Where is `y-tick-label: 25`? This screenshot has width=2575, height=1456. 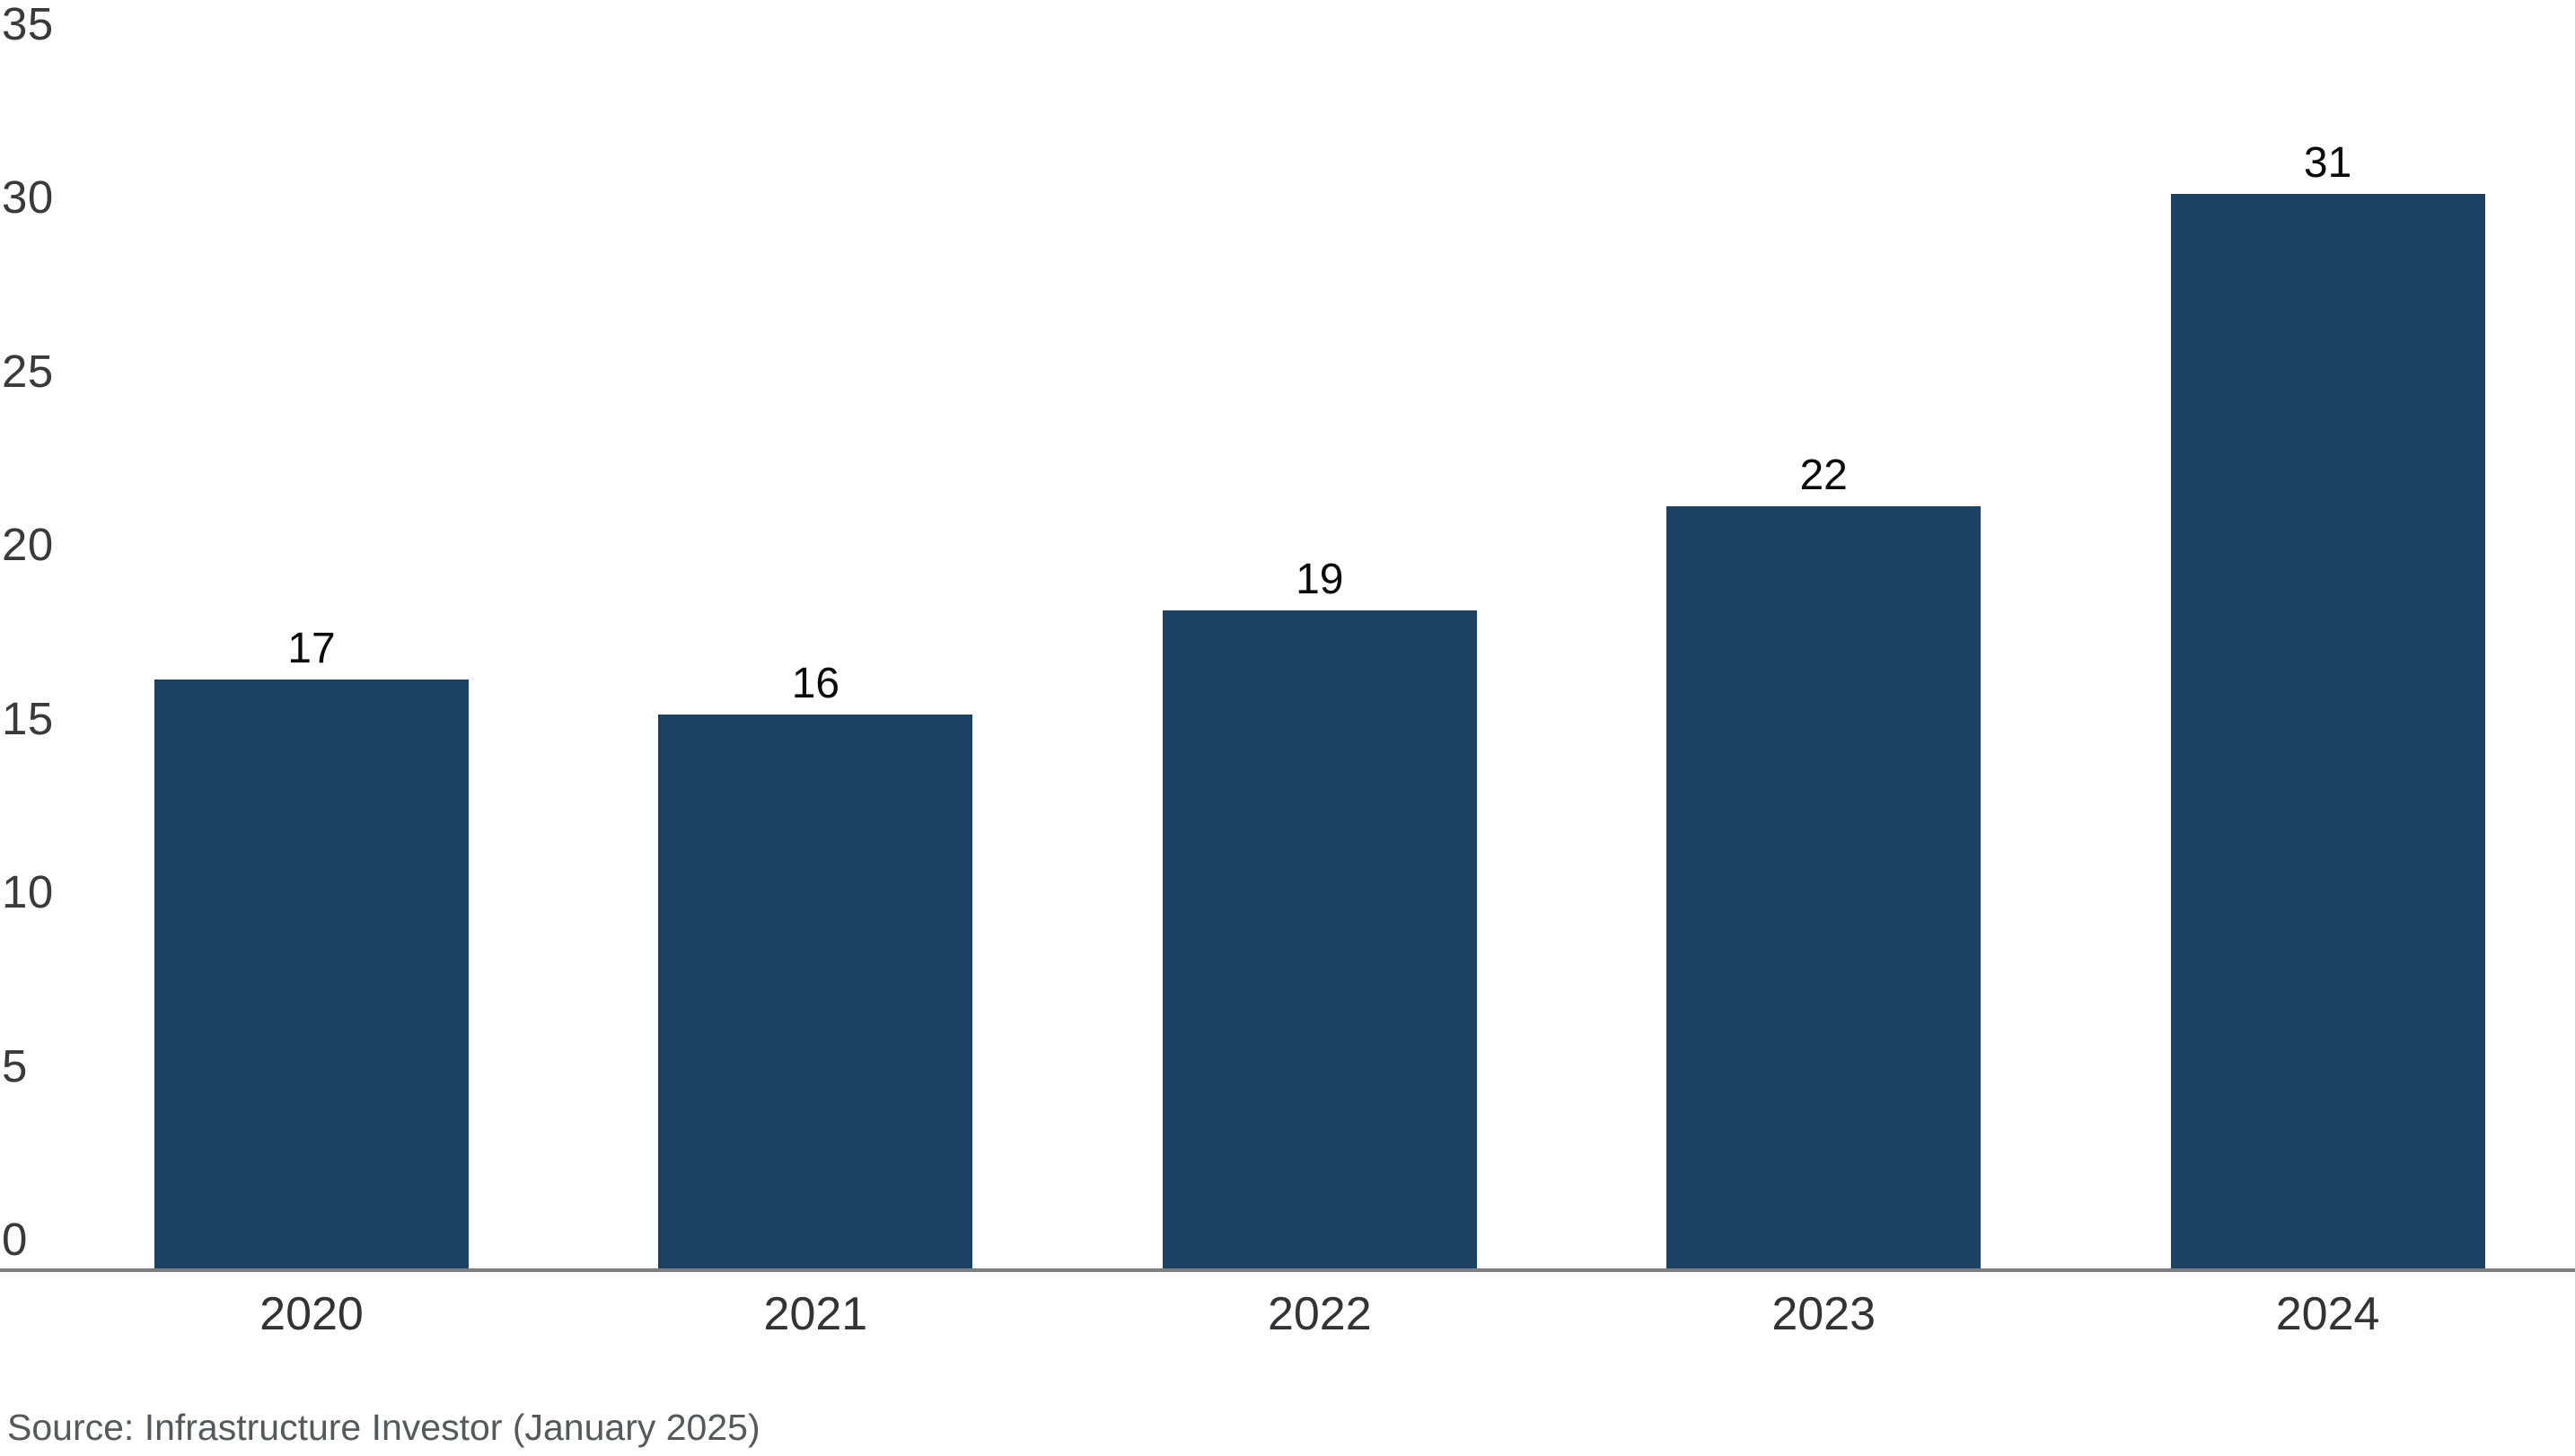 y-tick-label: 25 is located at coordinates (28, 371).